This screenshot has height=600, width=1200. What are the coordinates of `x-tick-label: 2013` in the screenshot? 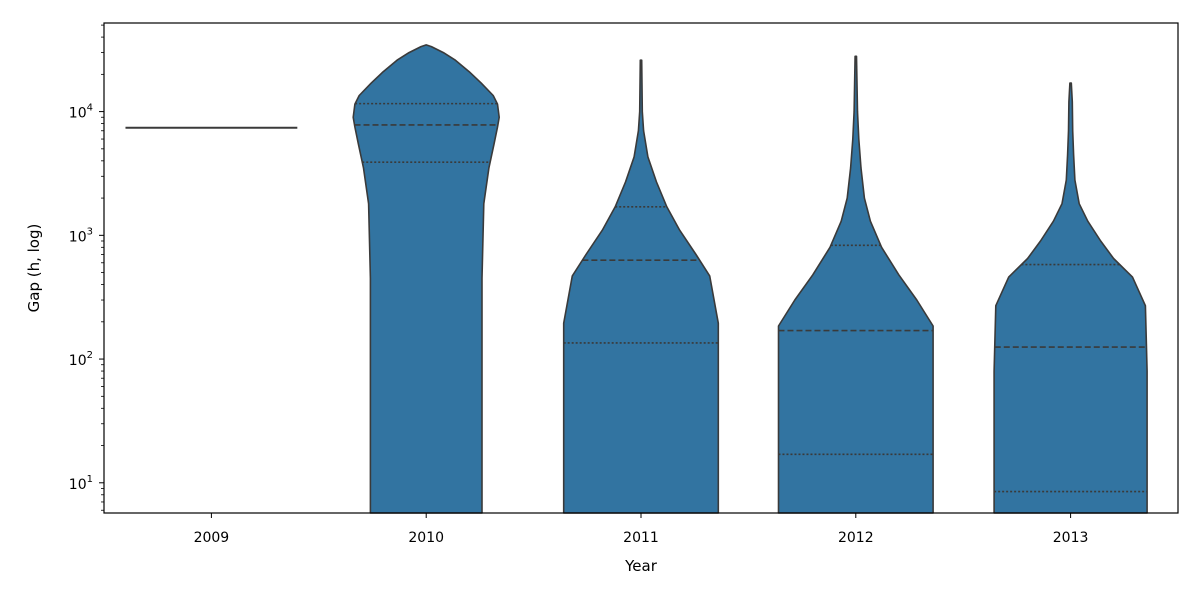 It's located at (1071, 538).